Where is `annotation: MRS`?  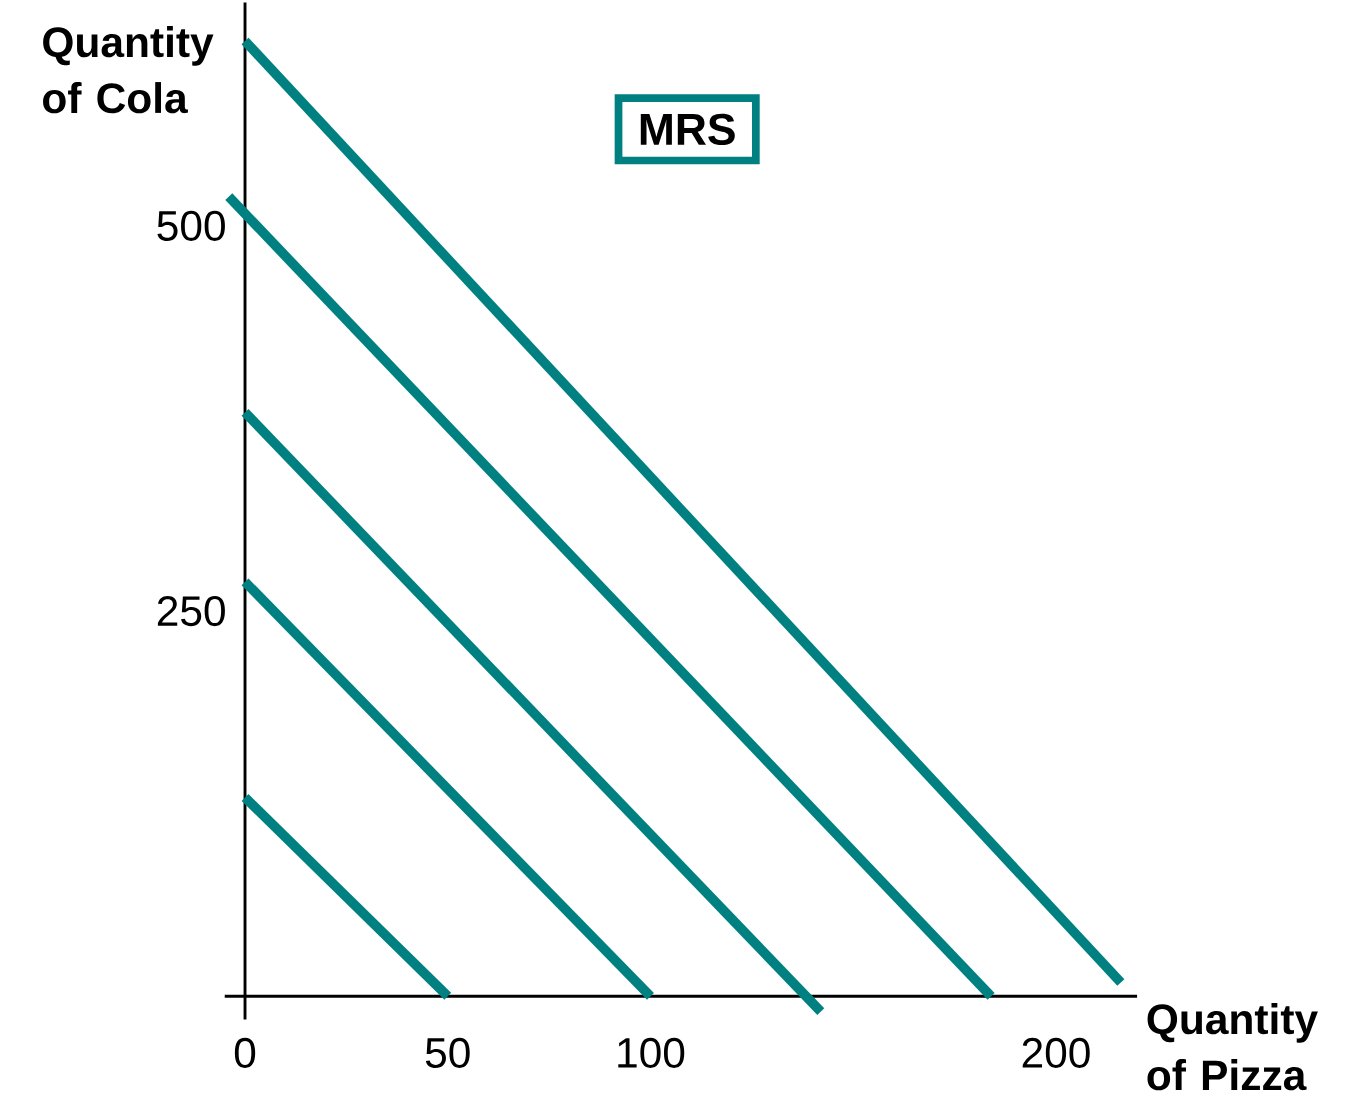
annotation: MRS is located at coordinates (687, 129).